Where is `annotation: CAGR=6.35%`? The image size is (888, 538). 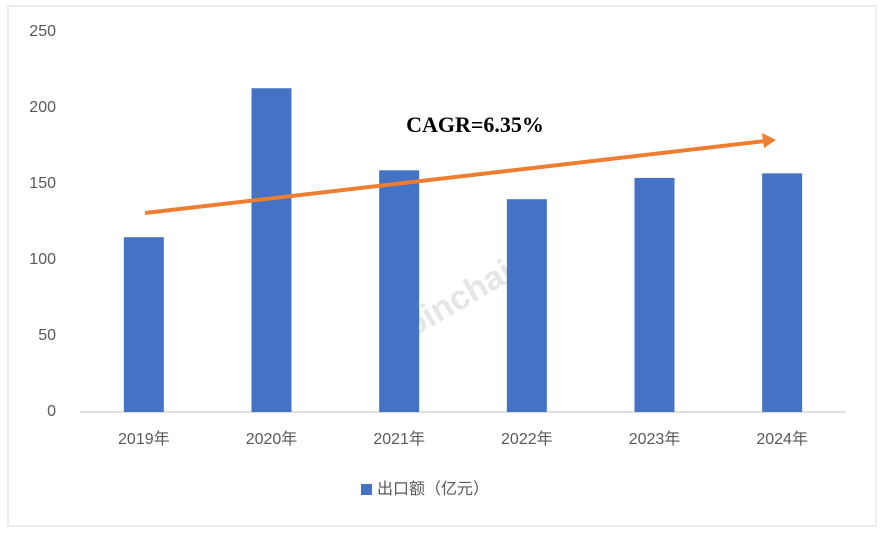
annotation: CAGR=6.35% is located at coordinates (475, 124).